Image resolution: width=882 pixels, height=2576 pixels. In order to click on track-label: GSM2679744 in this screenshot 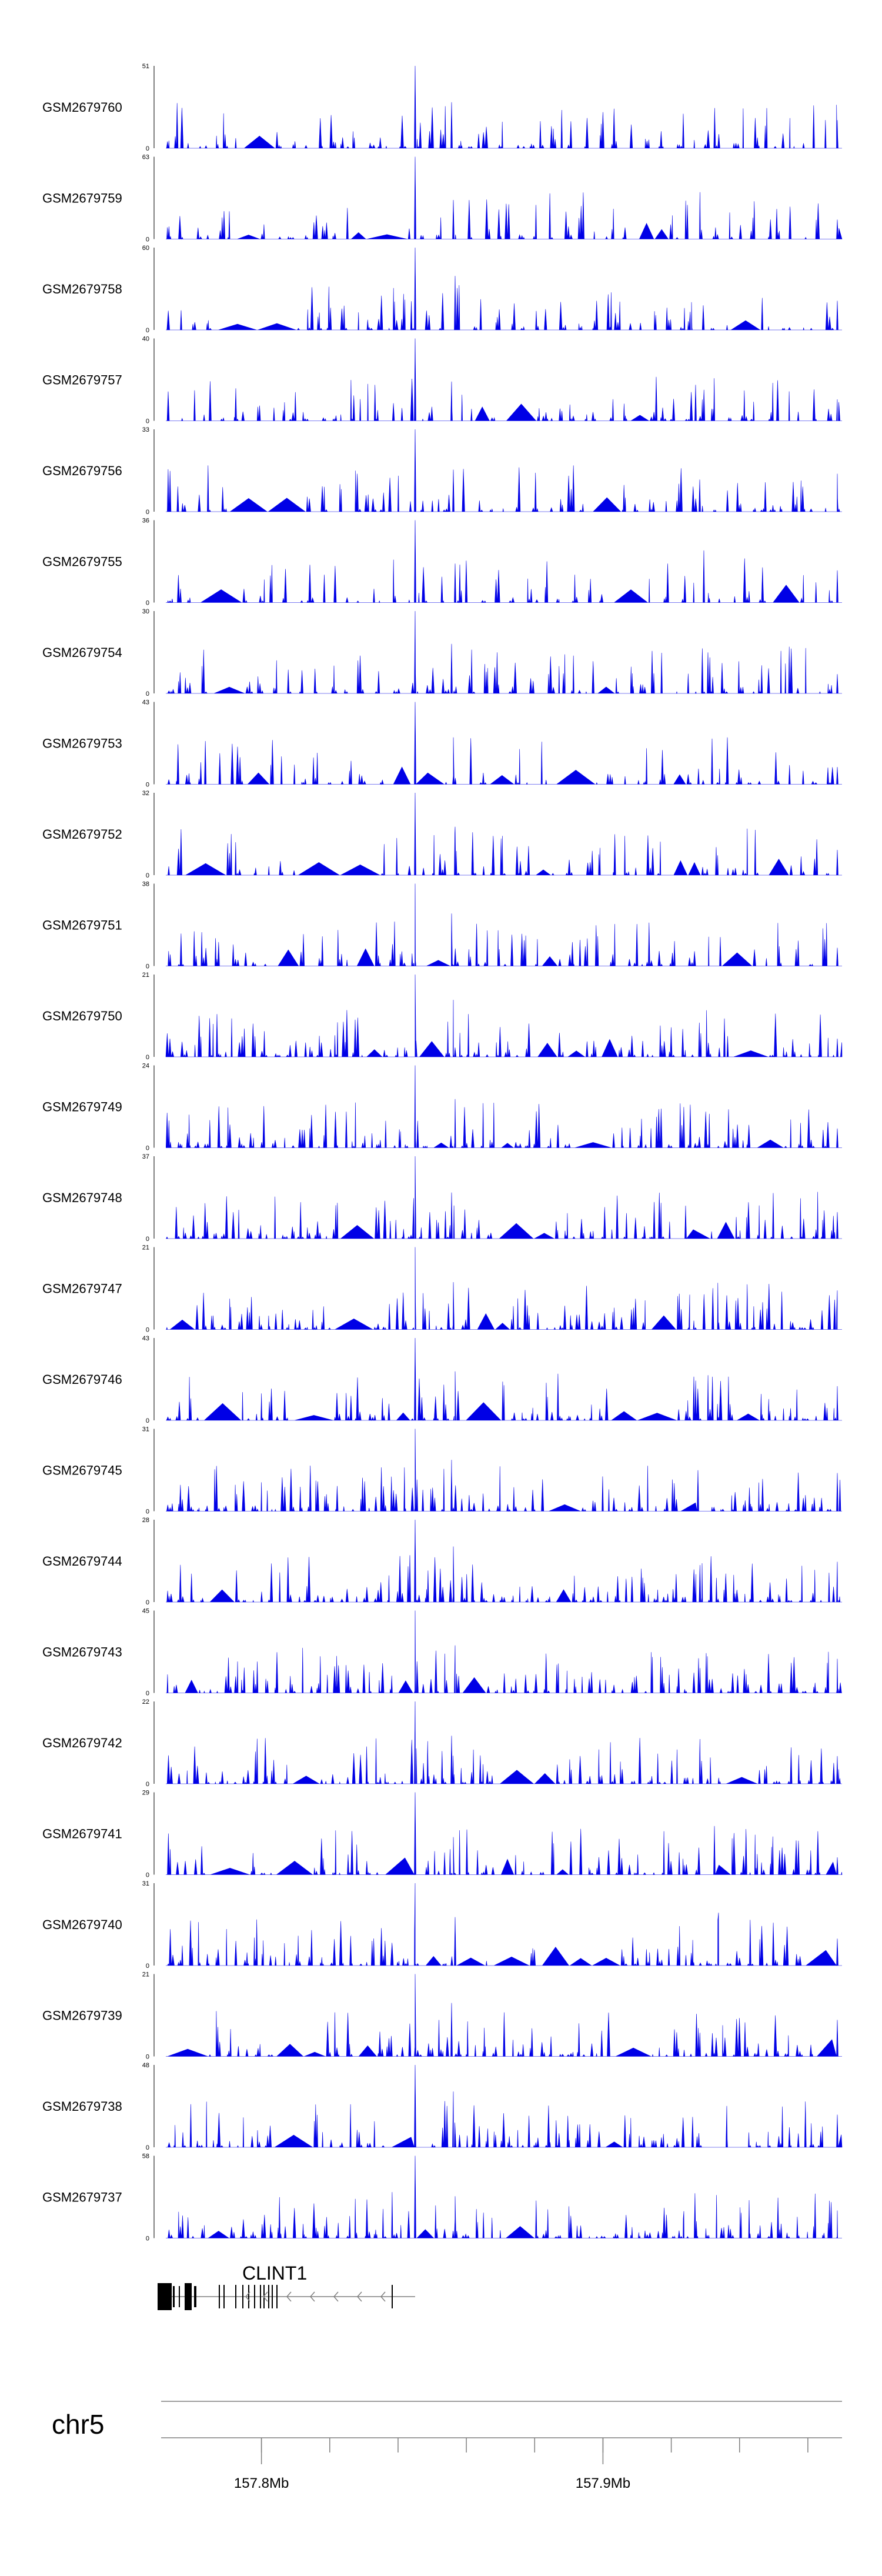, I will do `click(82, 1561)`.